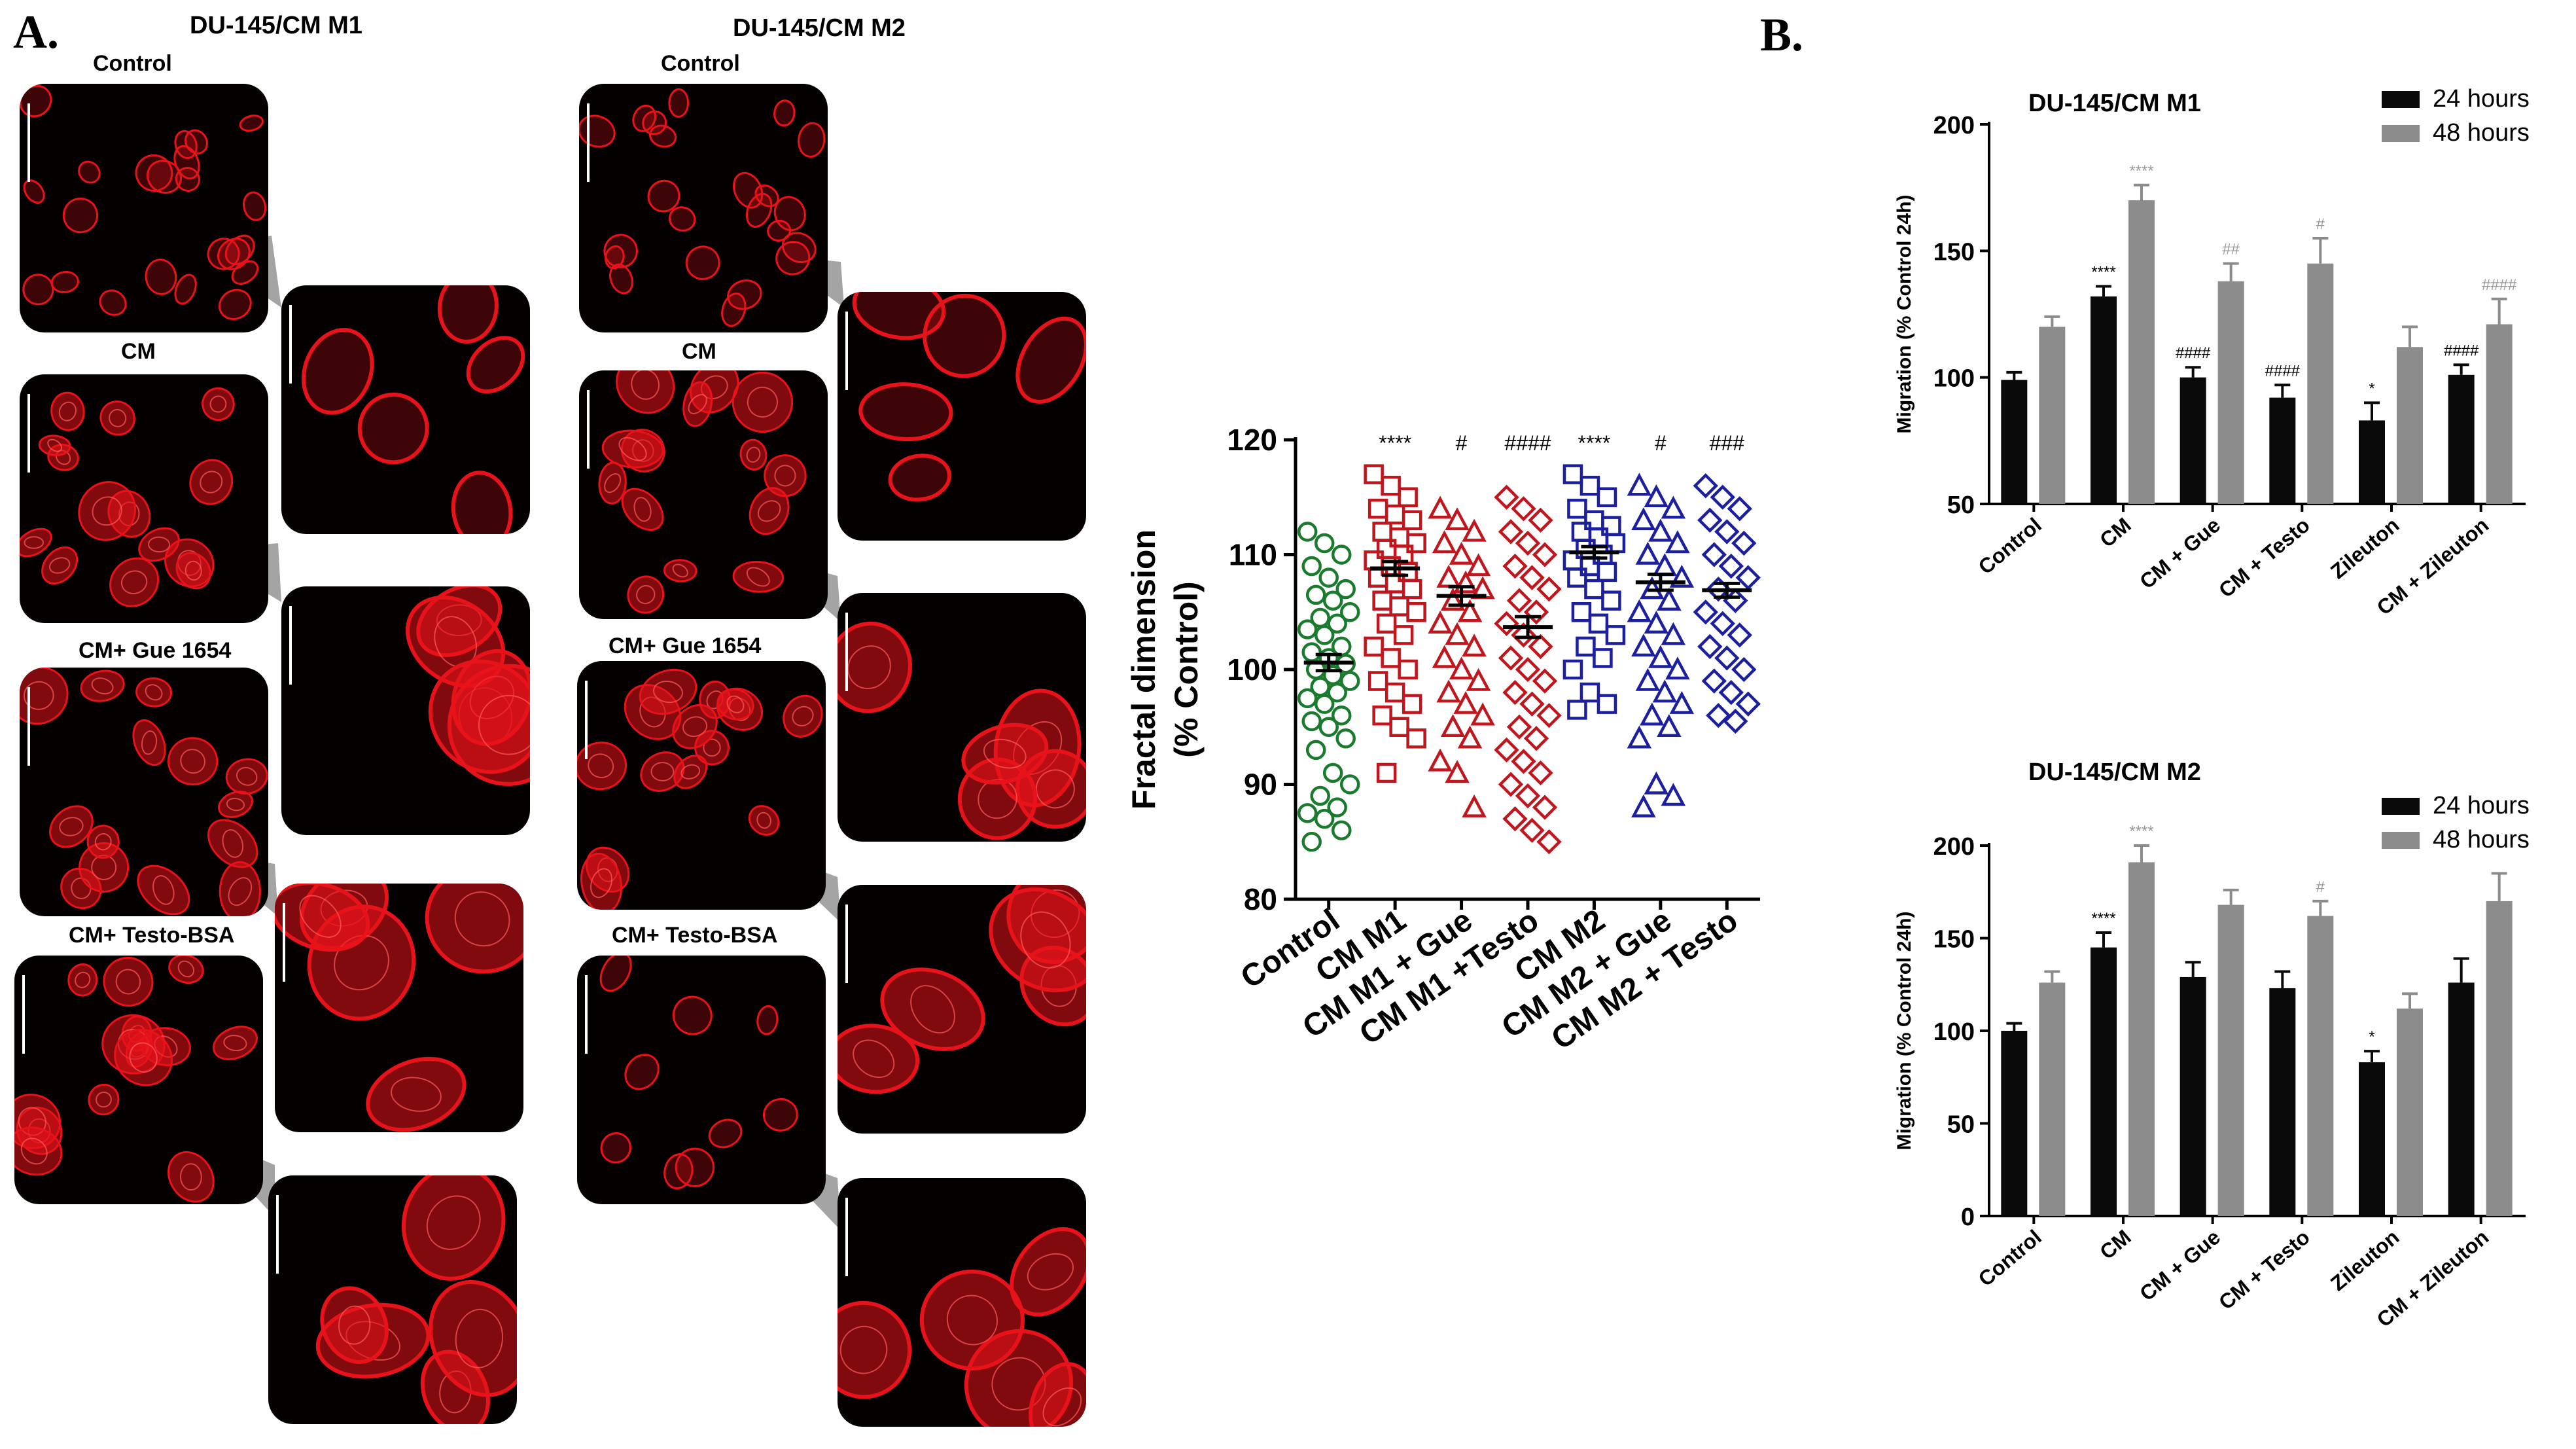 This screenshot has width=2576, height=1449. I want to click on migration-m2-annotation: ****, so click(2103, 918).